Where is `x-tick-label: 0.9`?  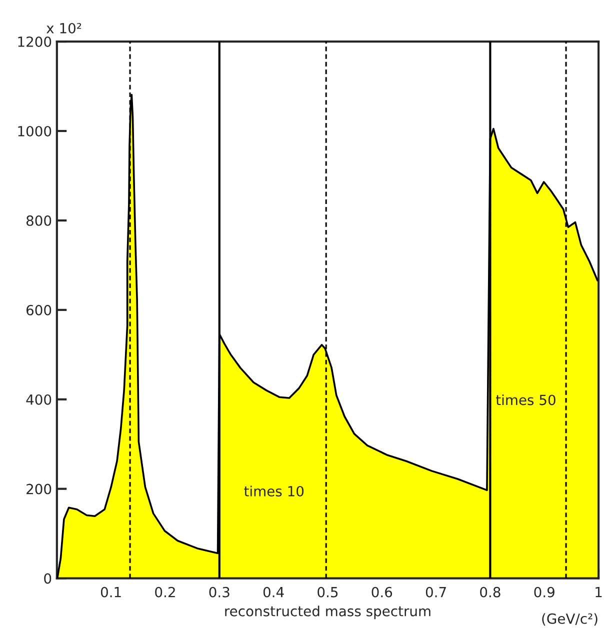
x-tick-label: 0.9 is located at coordinates (544, 592).